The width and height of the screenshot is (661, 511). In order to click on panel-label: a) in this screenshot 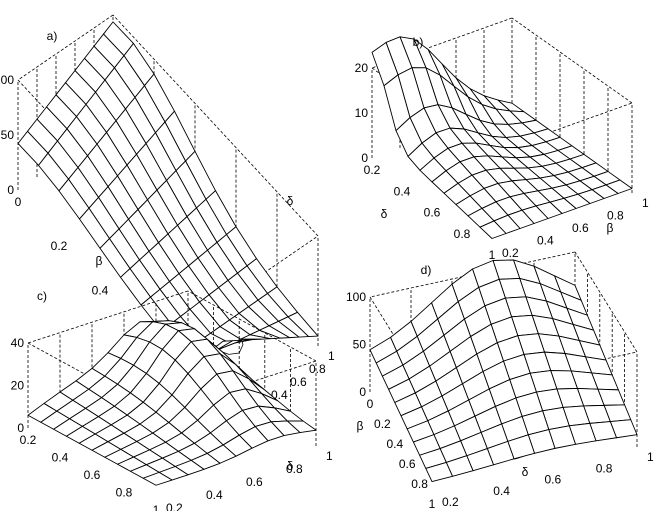, I will do `click(52, 36)`.